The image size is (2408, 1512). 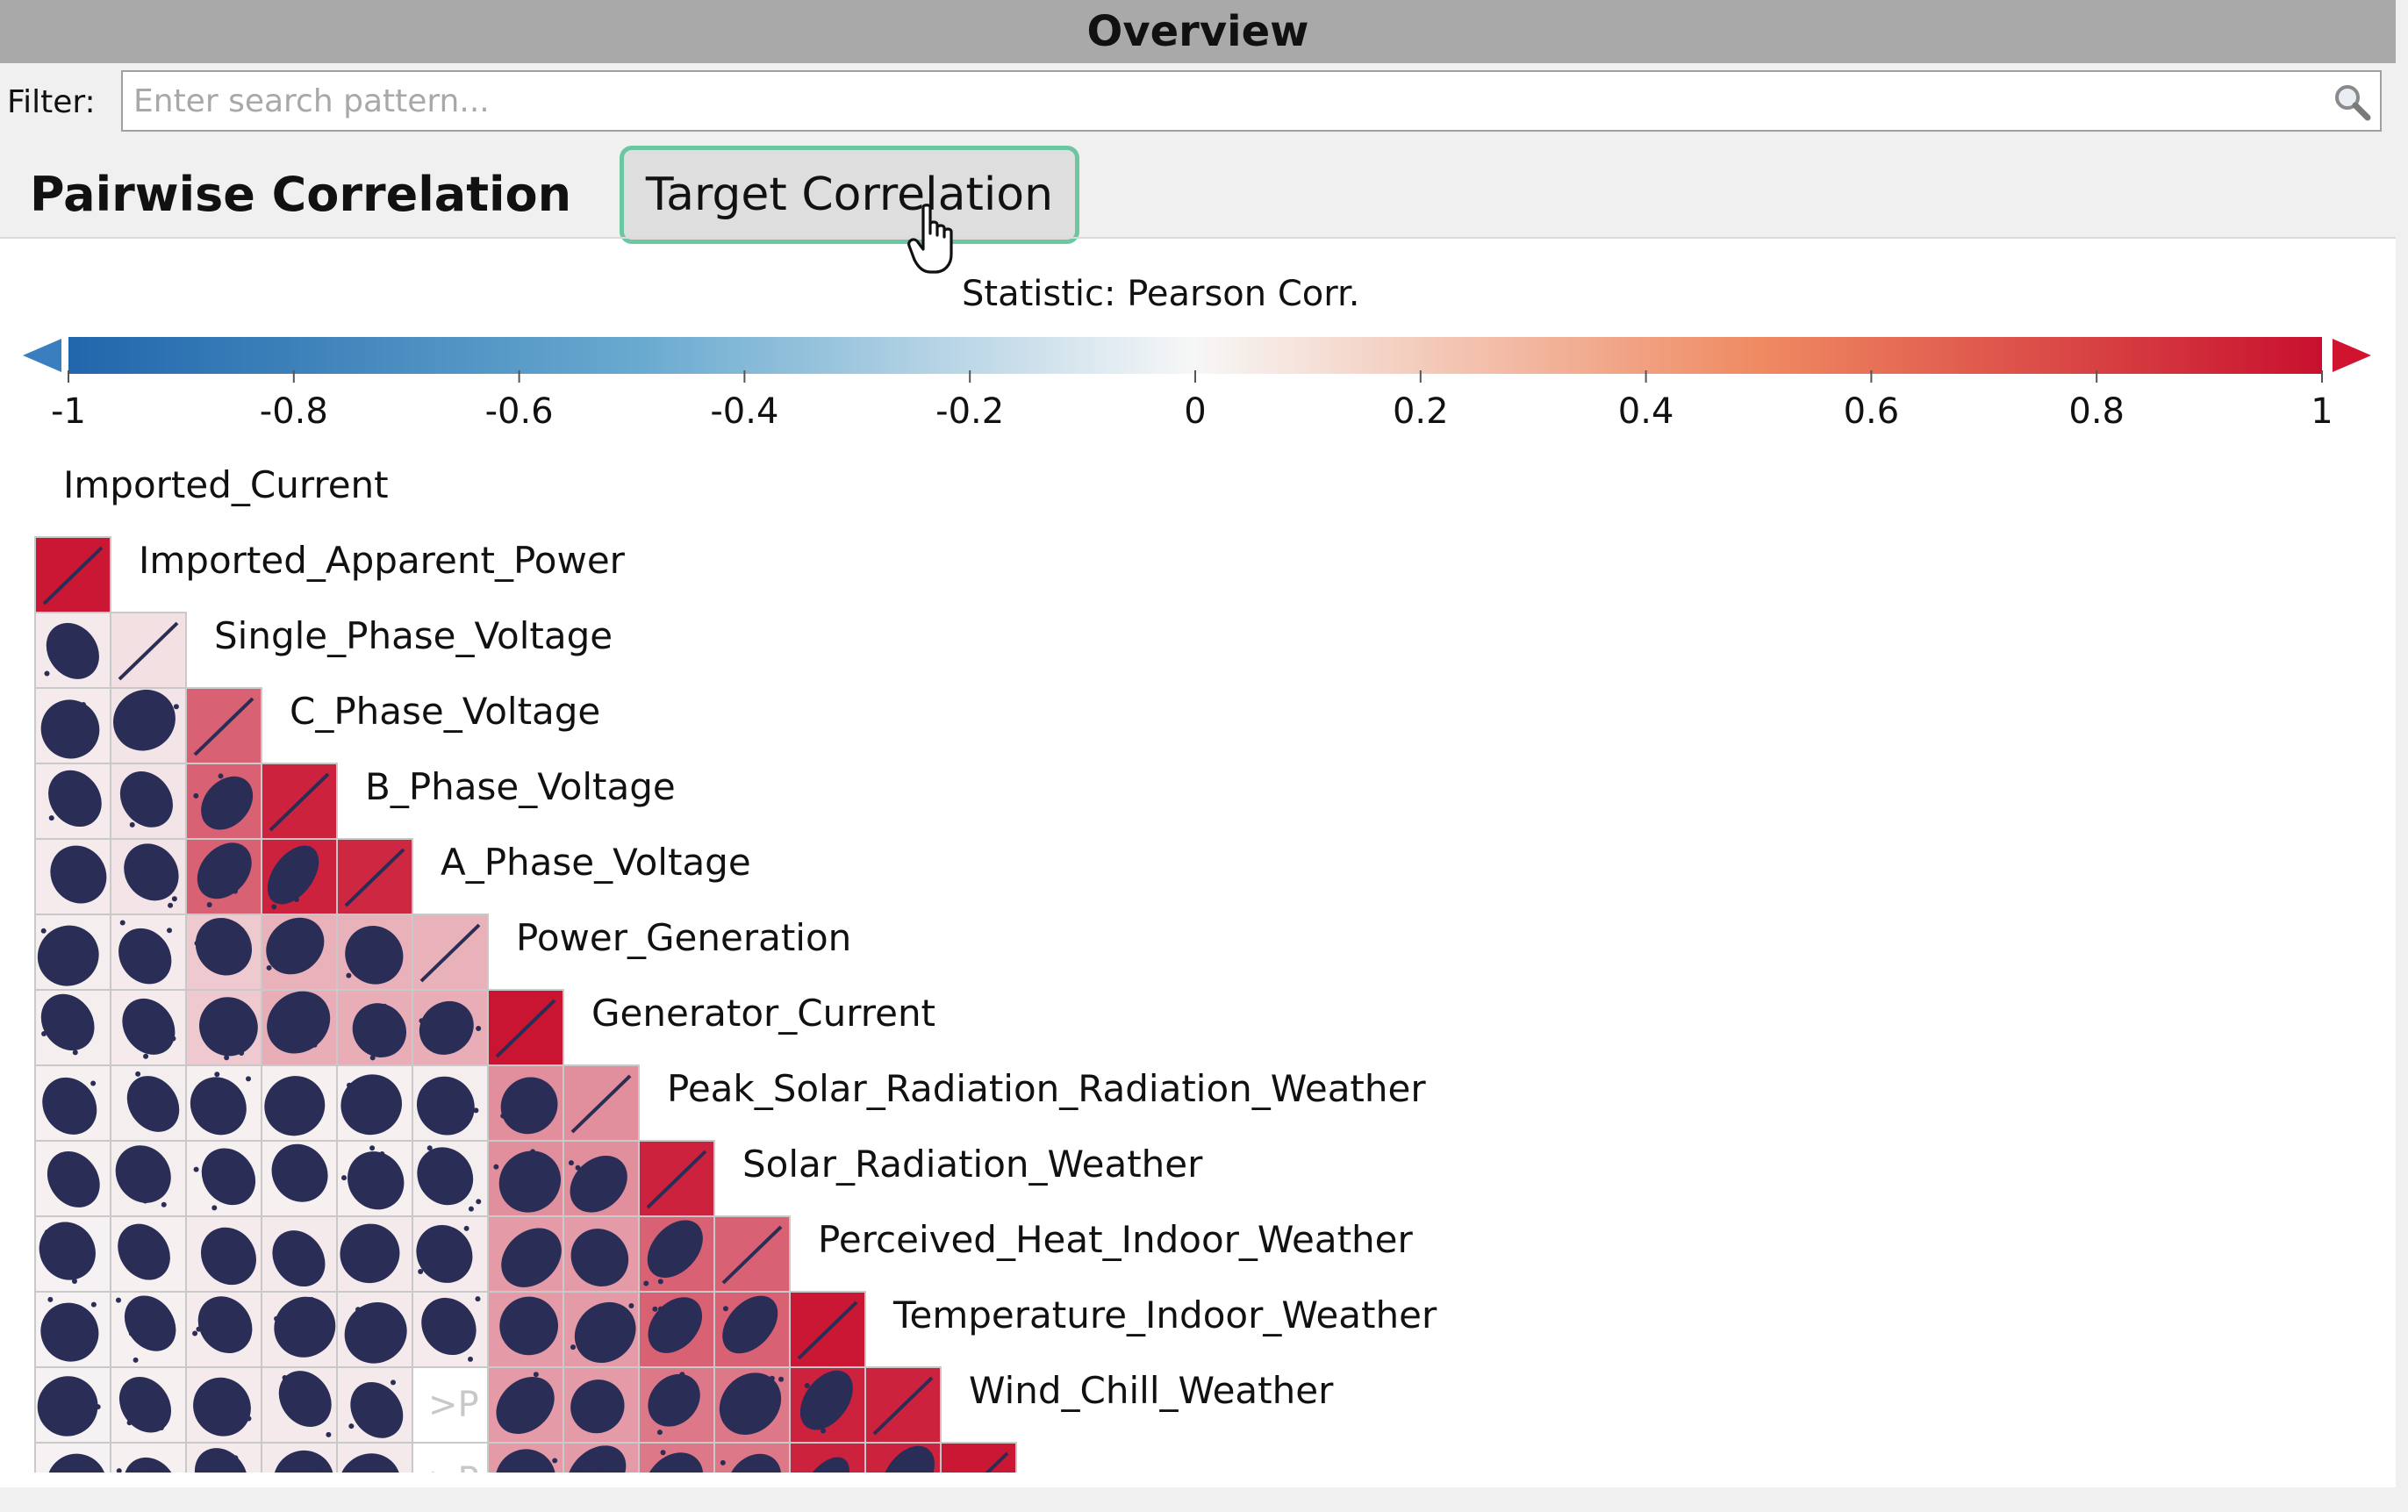 I want to click on correlation-cell, so click(x=450, y=1458).